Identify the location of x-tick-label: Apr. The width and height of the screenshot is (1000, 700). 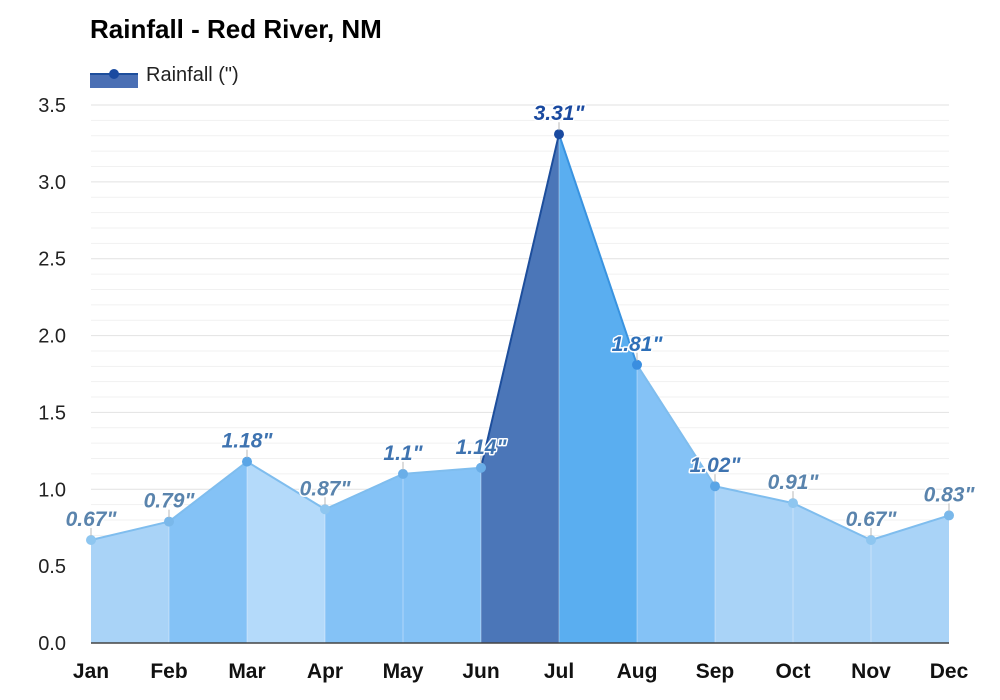
(325, 671).